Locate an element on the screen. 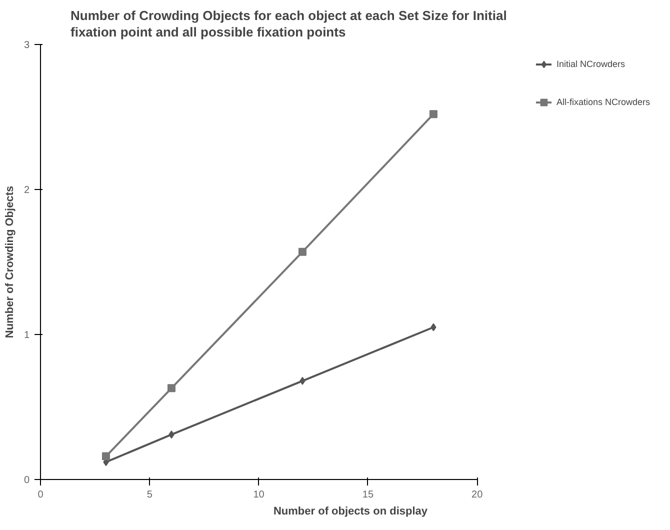 The width and height of the screenshot is (670, 530). x-tick-label: 10 is located at coordinates (259, 495).